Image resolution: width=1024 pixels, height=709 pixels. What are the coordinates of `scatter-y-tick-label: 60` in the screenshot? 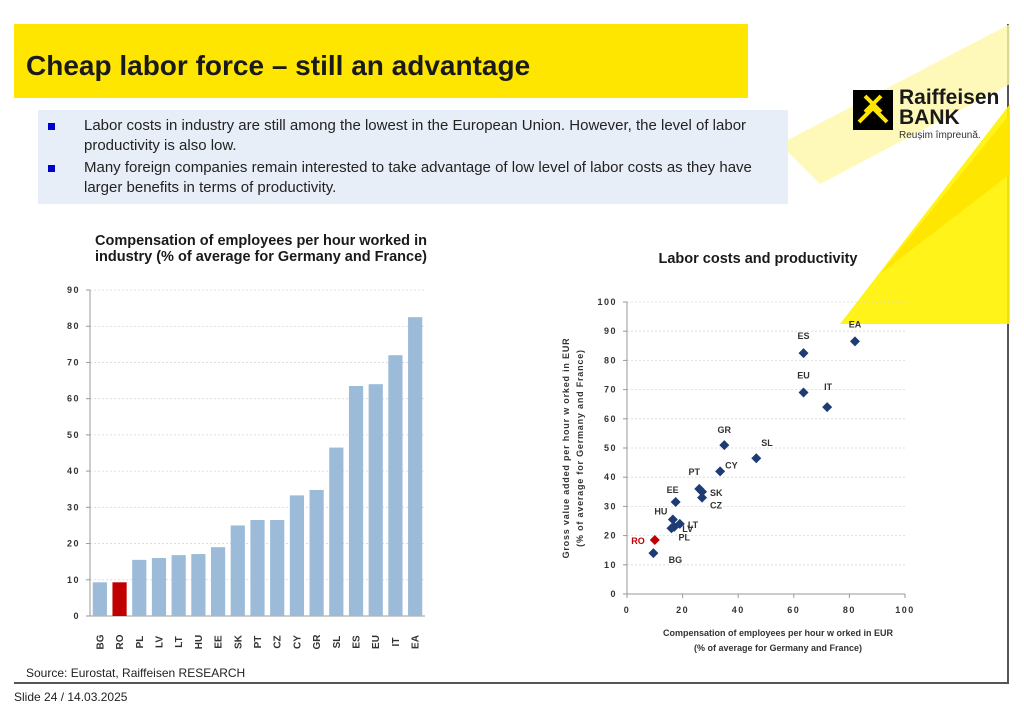 It's located at (610, 419).